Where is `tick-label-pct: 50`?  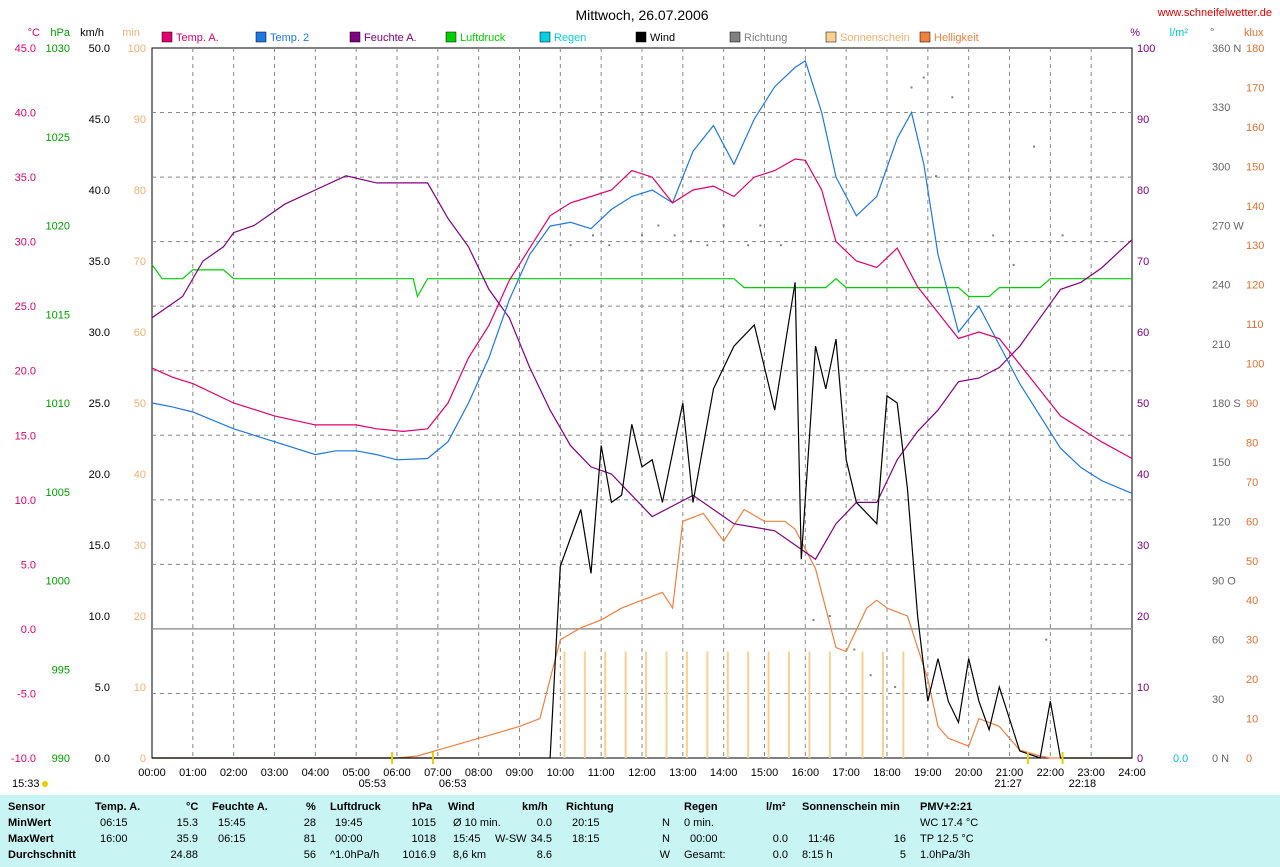
tick-label-pct: 50 is located at coordinates (1143, 404).